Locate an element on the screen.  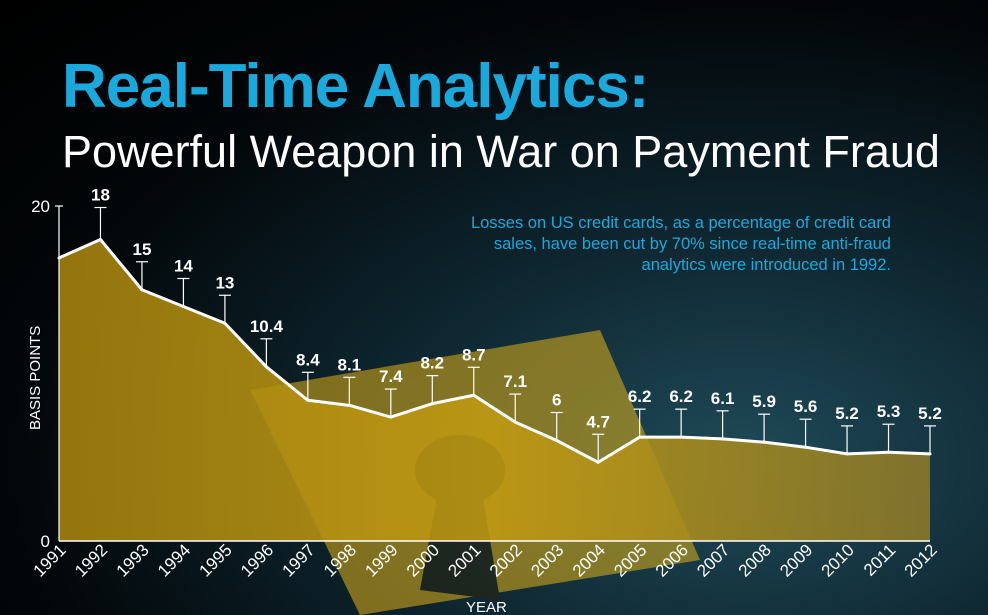
x-tick-label: 2010 is located at coordinates (838, 560).